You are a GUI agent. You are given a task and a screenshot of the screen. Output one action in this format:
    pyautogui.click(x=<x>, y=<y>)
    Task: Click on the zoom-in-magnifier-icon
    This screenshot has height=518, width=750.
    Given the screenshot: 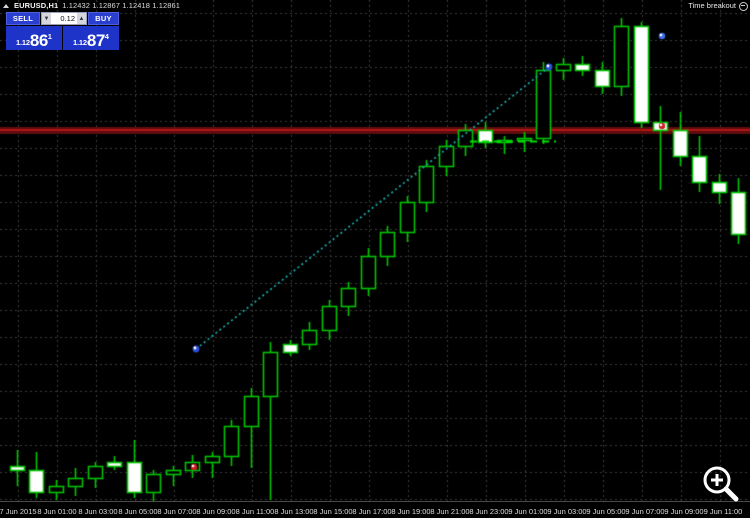 What is the action you would take?
    pyautogui.click(x=721, y=484)
    